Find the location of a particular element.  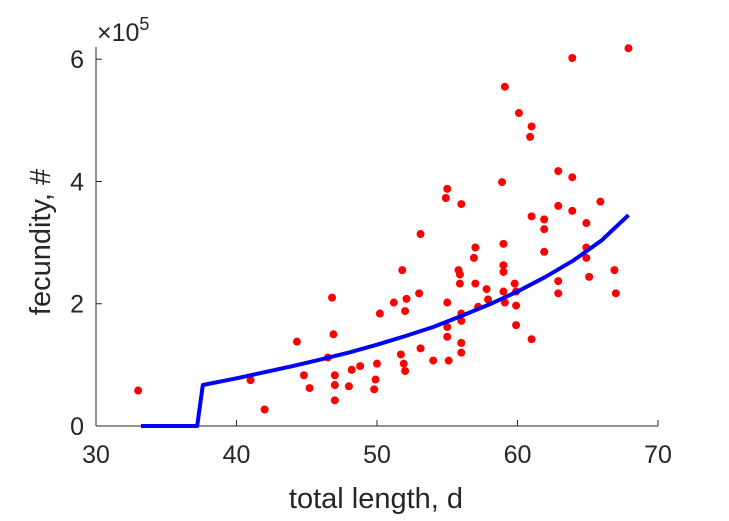

x-axis-label: total length, d is located at coordinates (376, 499).